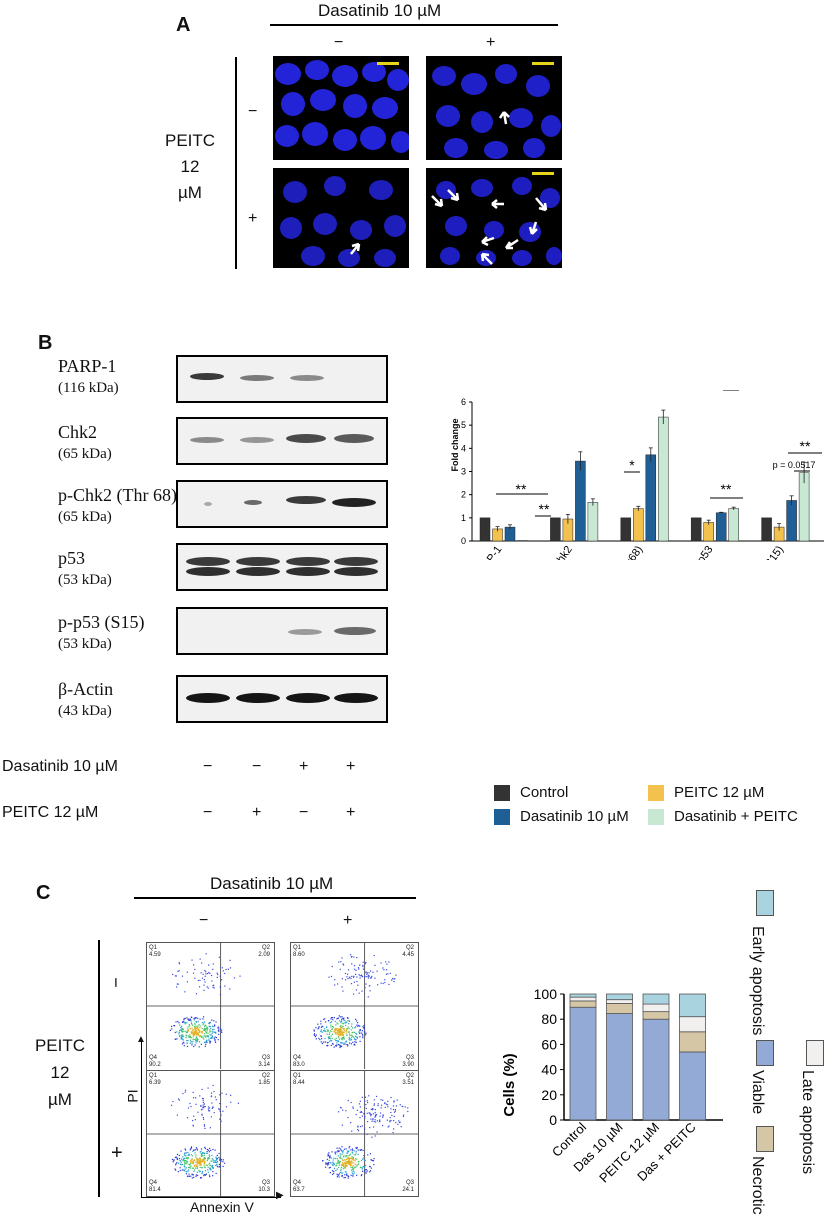 Image resolution: width=837 pixels, height=1219 pixels. Describe the element at coordinates (264, 951) in the screenshot. I see `flow-q2: Q2 2.09` at that location.